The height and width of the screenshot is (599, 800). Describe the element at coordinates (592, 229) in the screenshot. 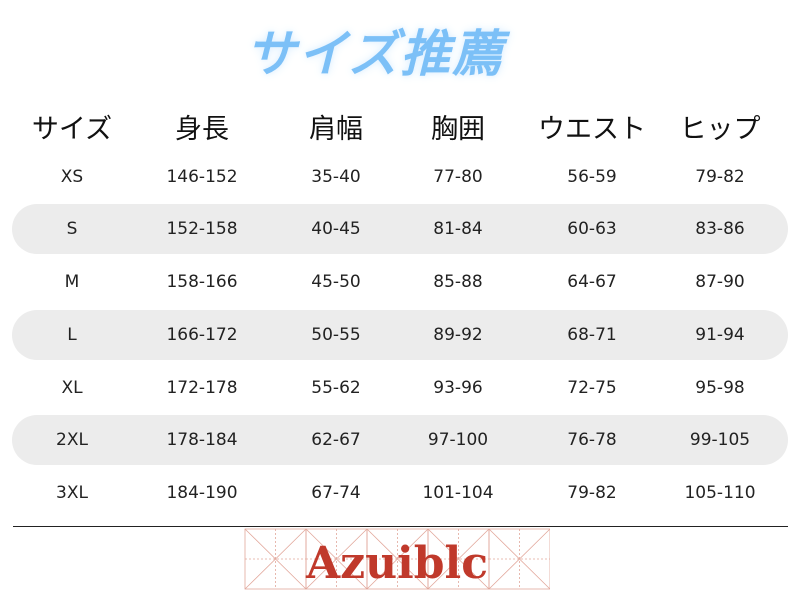

I see `table-cell: 60-63` at that location.